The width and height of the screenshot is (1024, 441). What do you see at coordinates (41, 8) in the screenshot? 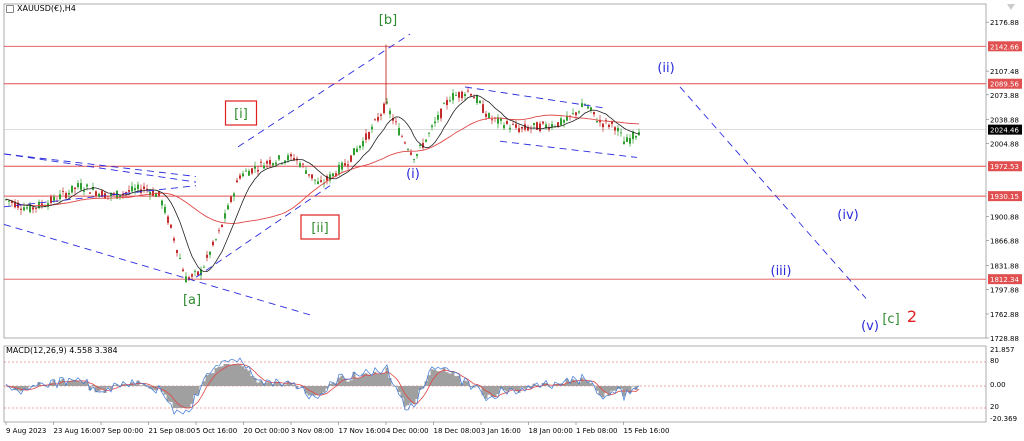
I see `symbol-label: XAUUSD(€),H4` at bounding box center [41, 8].